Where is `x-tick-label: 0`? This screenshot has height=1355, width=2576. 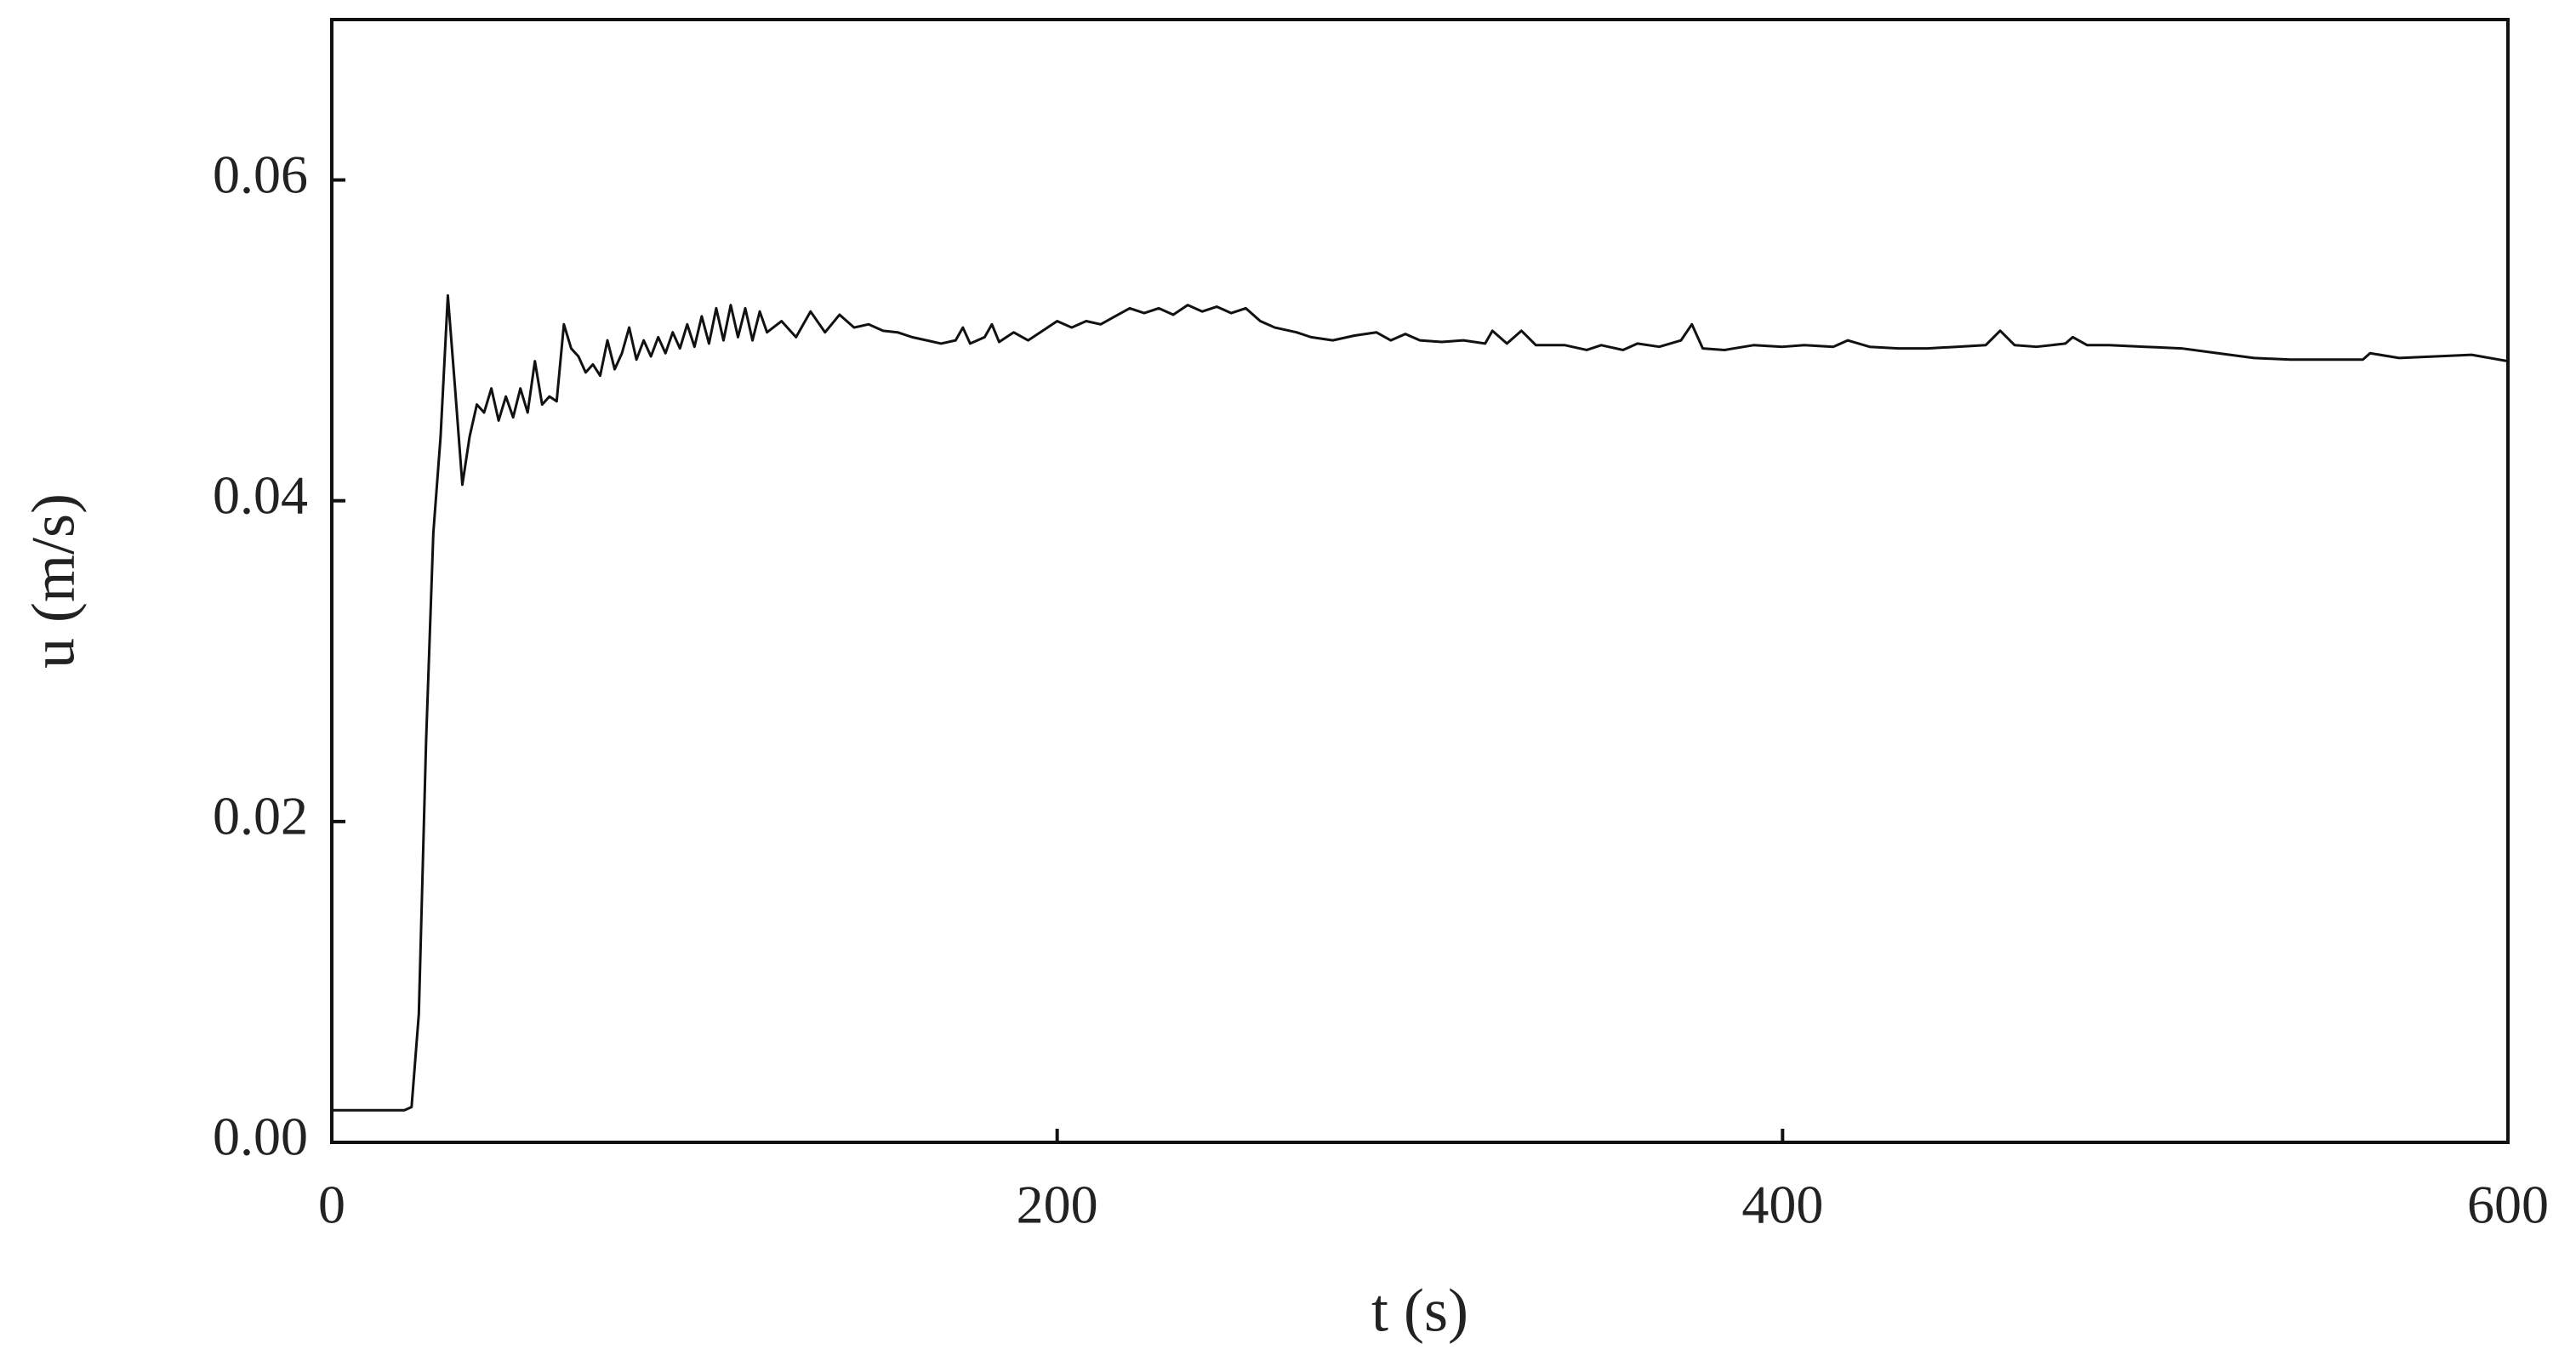
x-tick-label: 0 is located at coordinates (331, 1205).